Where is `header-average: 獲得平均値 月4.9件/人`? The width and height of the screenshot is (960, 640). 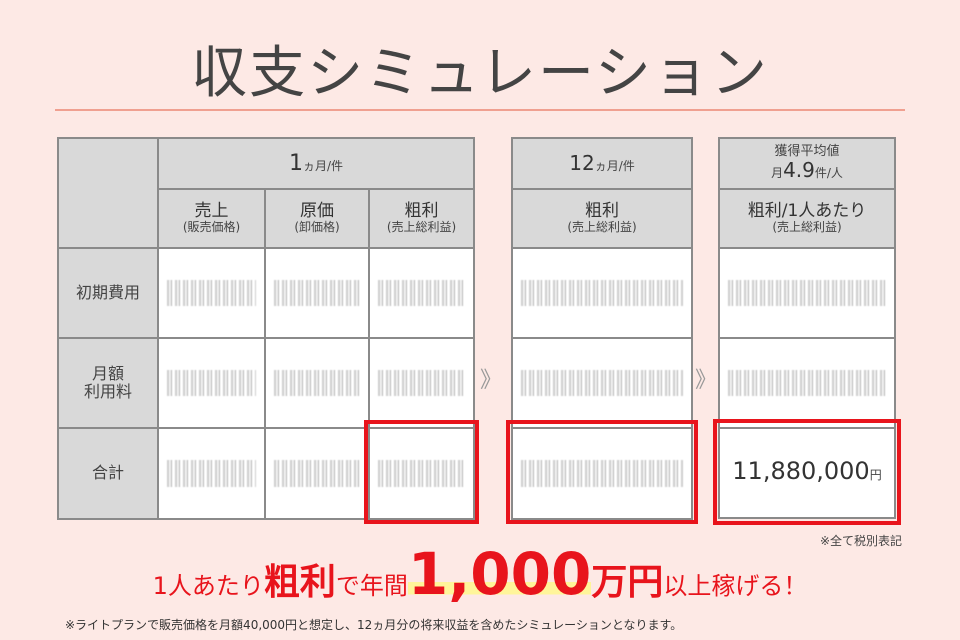
header-average: 獲得平均値 月4.9件/人 is located at coordinates (807, 163).